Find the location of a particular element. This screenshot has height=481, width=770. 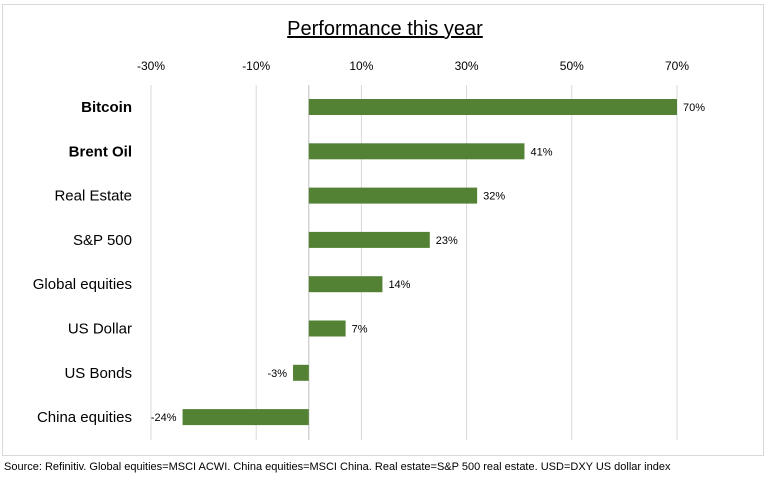

x-tick-label: 10% is located at coordinates (361, 66).